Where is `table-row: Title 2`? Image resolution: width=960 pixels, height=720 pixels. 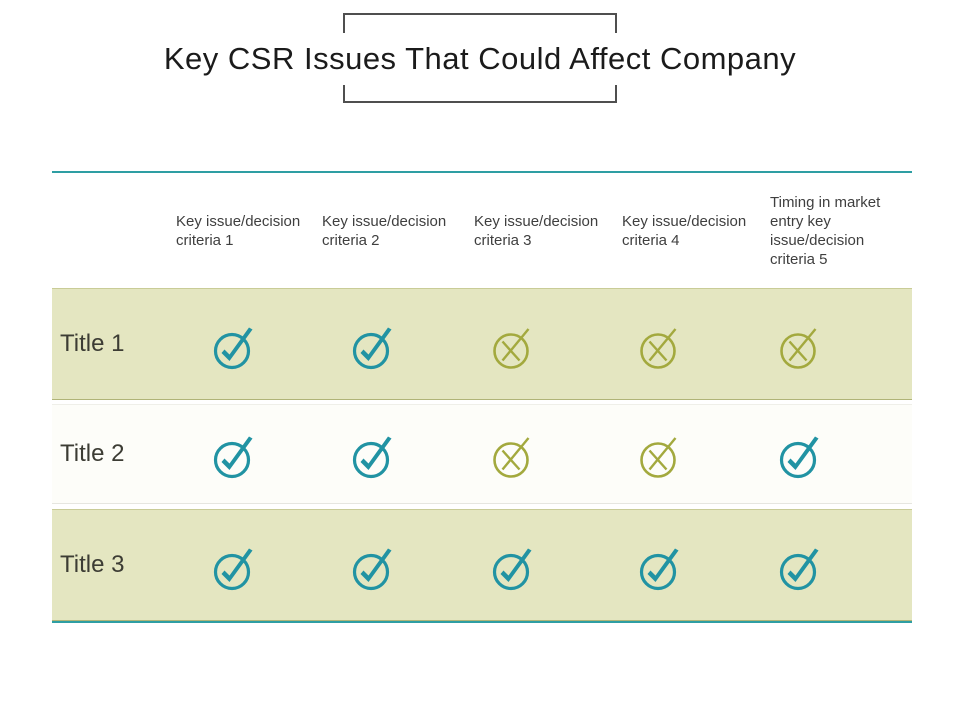 table-row: Title 2 is located at coordinates (482, 454).